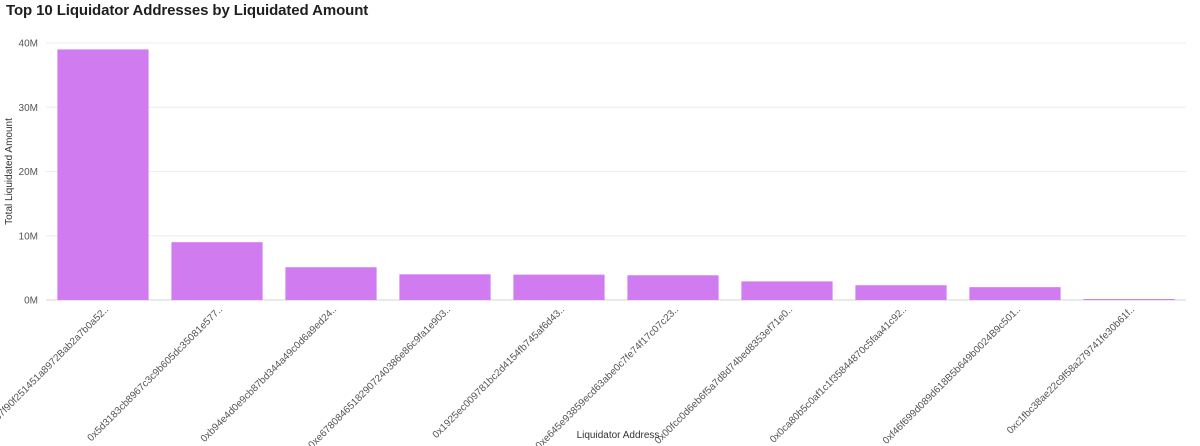 The height and width of the screenshot is (446, 1200). What do you see at coordinates (55, 367) in the screenshot?
I see `x-tick-label: 0xb7f90f251451a8972Bab2a7b0a52..` at bounding box center [55, 367].